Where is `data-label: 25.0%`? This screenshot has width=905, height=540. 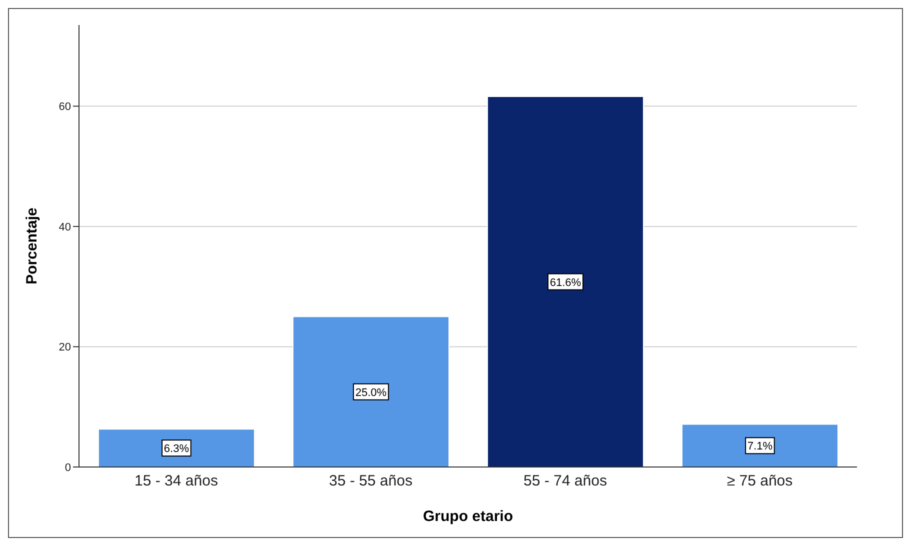 data-label: 25.0% is located at coordinates (371, 392).